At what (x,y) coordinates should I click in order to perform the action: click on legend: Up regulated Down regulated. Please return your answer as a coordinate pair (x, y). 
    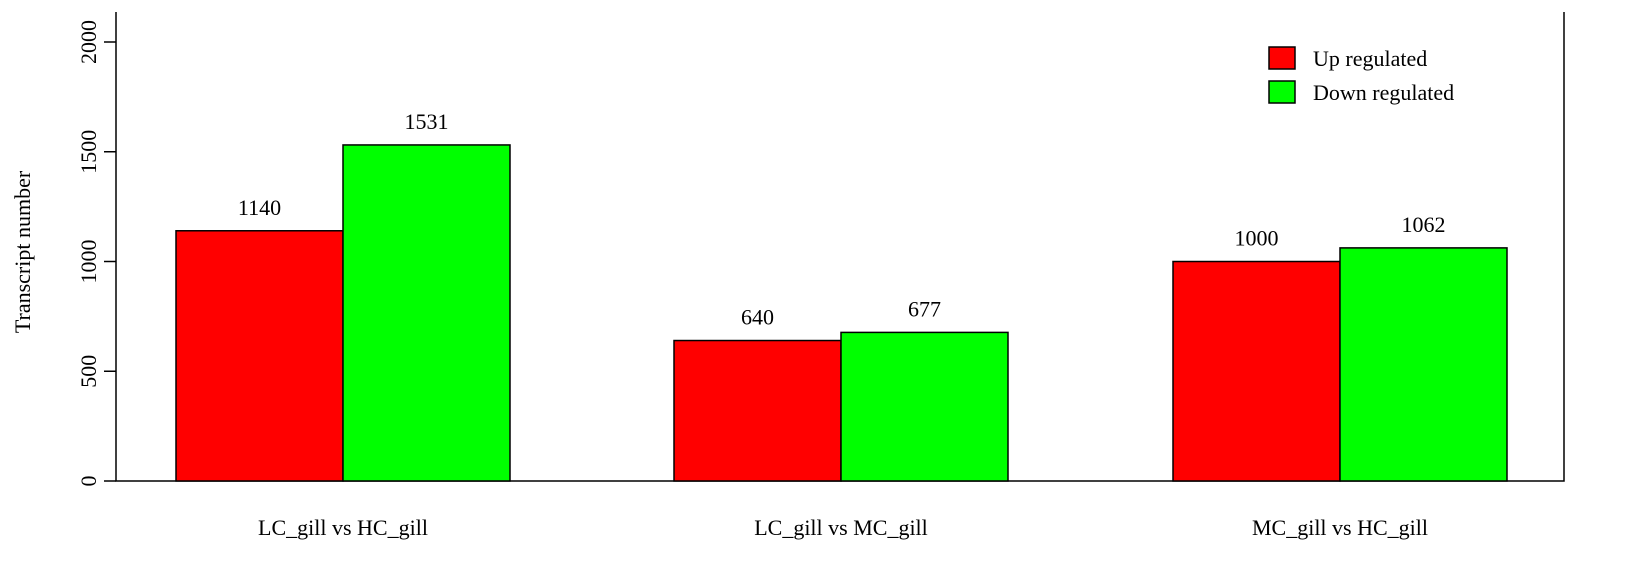
    Looking at the image, I should click on (1361, 75).